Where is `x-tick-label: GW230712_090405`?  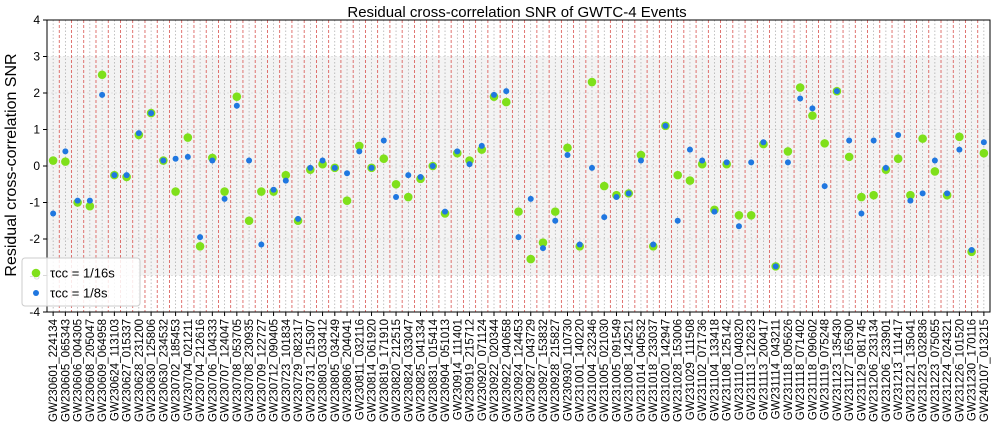
x-tick-label: GW230712_090405 is located at coordinates (275, 370).